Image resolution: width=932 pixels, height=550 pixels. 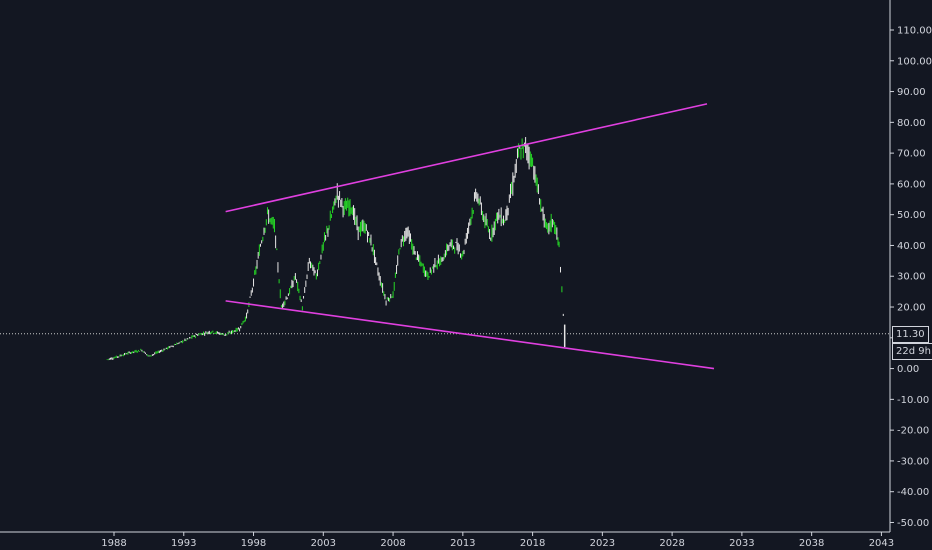 What do you see at coordinates (913, 461) in the screenshot?
I see `y-tick-label: -30.00` at bounding box center [913, 461].